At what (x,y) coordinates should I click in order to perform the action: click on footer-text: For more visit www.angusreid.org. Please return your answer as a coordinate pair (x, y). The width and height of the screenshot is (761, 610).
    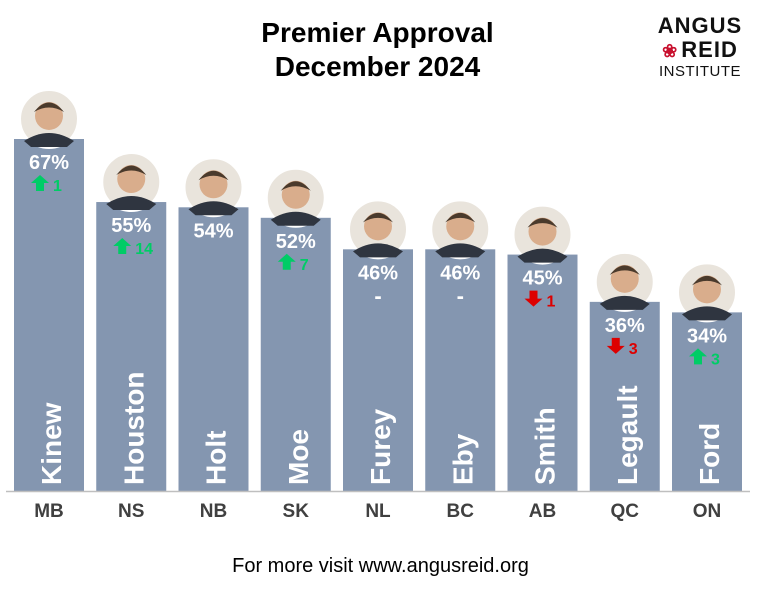
    Looking at the image, I should click on (380, 566).